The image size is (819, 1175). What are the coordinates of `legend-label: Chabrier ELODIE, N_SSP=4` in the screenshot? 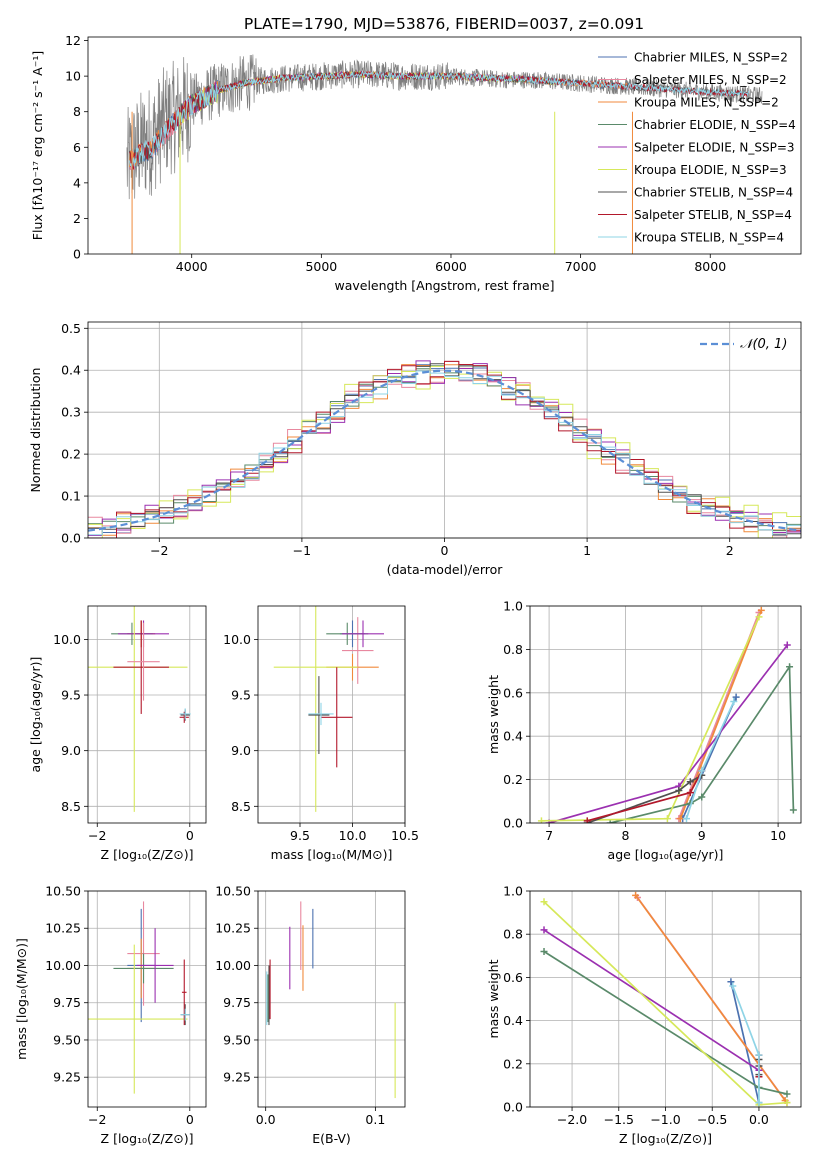 It's located at (715, 125).